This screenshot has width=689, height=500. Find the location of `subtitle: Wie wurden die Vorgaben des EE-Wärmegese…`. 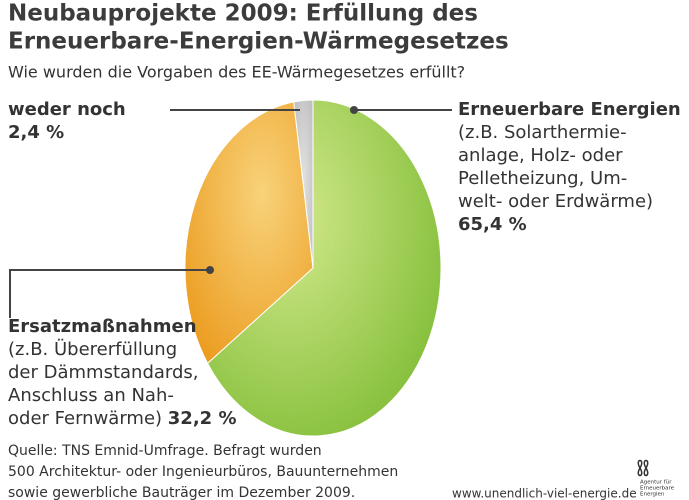

subtitle: Wie wurden die Vorgaben des EE-Wärmegese… is located at coordinates (236, 72).